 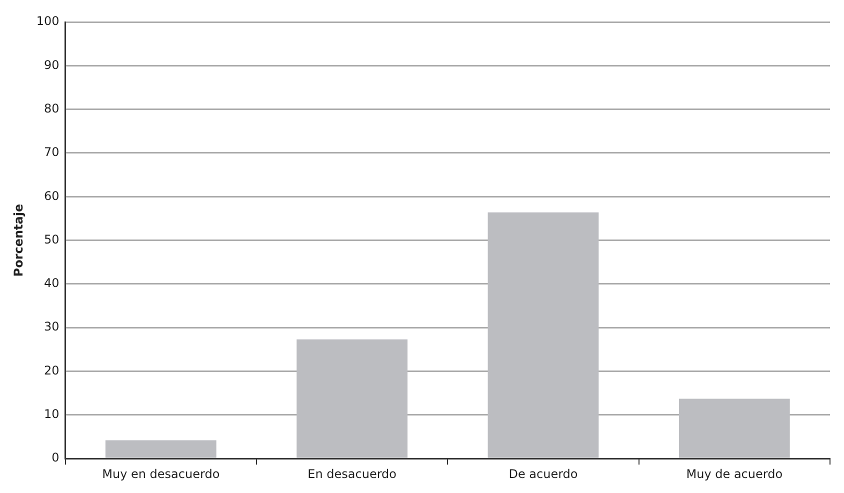 I want to click on y-tick-label: 60, so click(x=52, y=195).